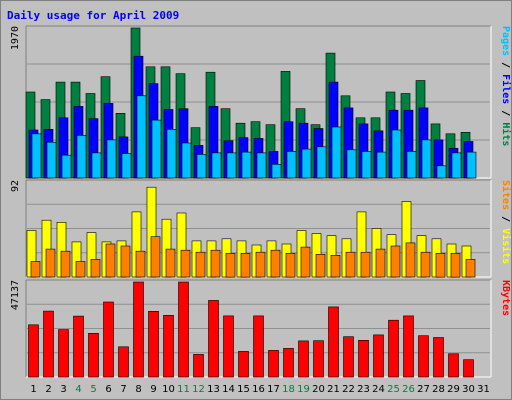 Image resolution: width=512 pixels, height=400 pixels. I want to click on y-max-label: 92, so click(15, 186).